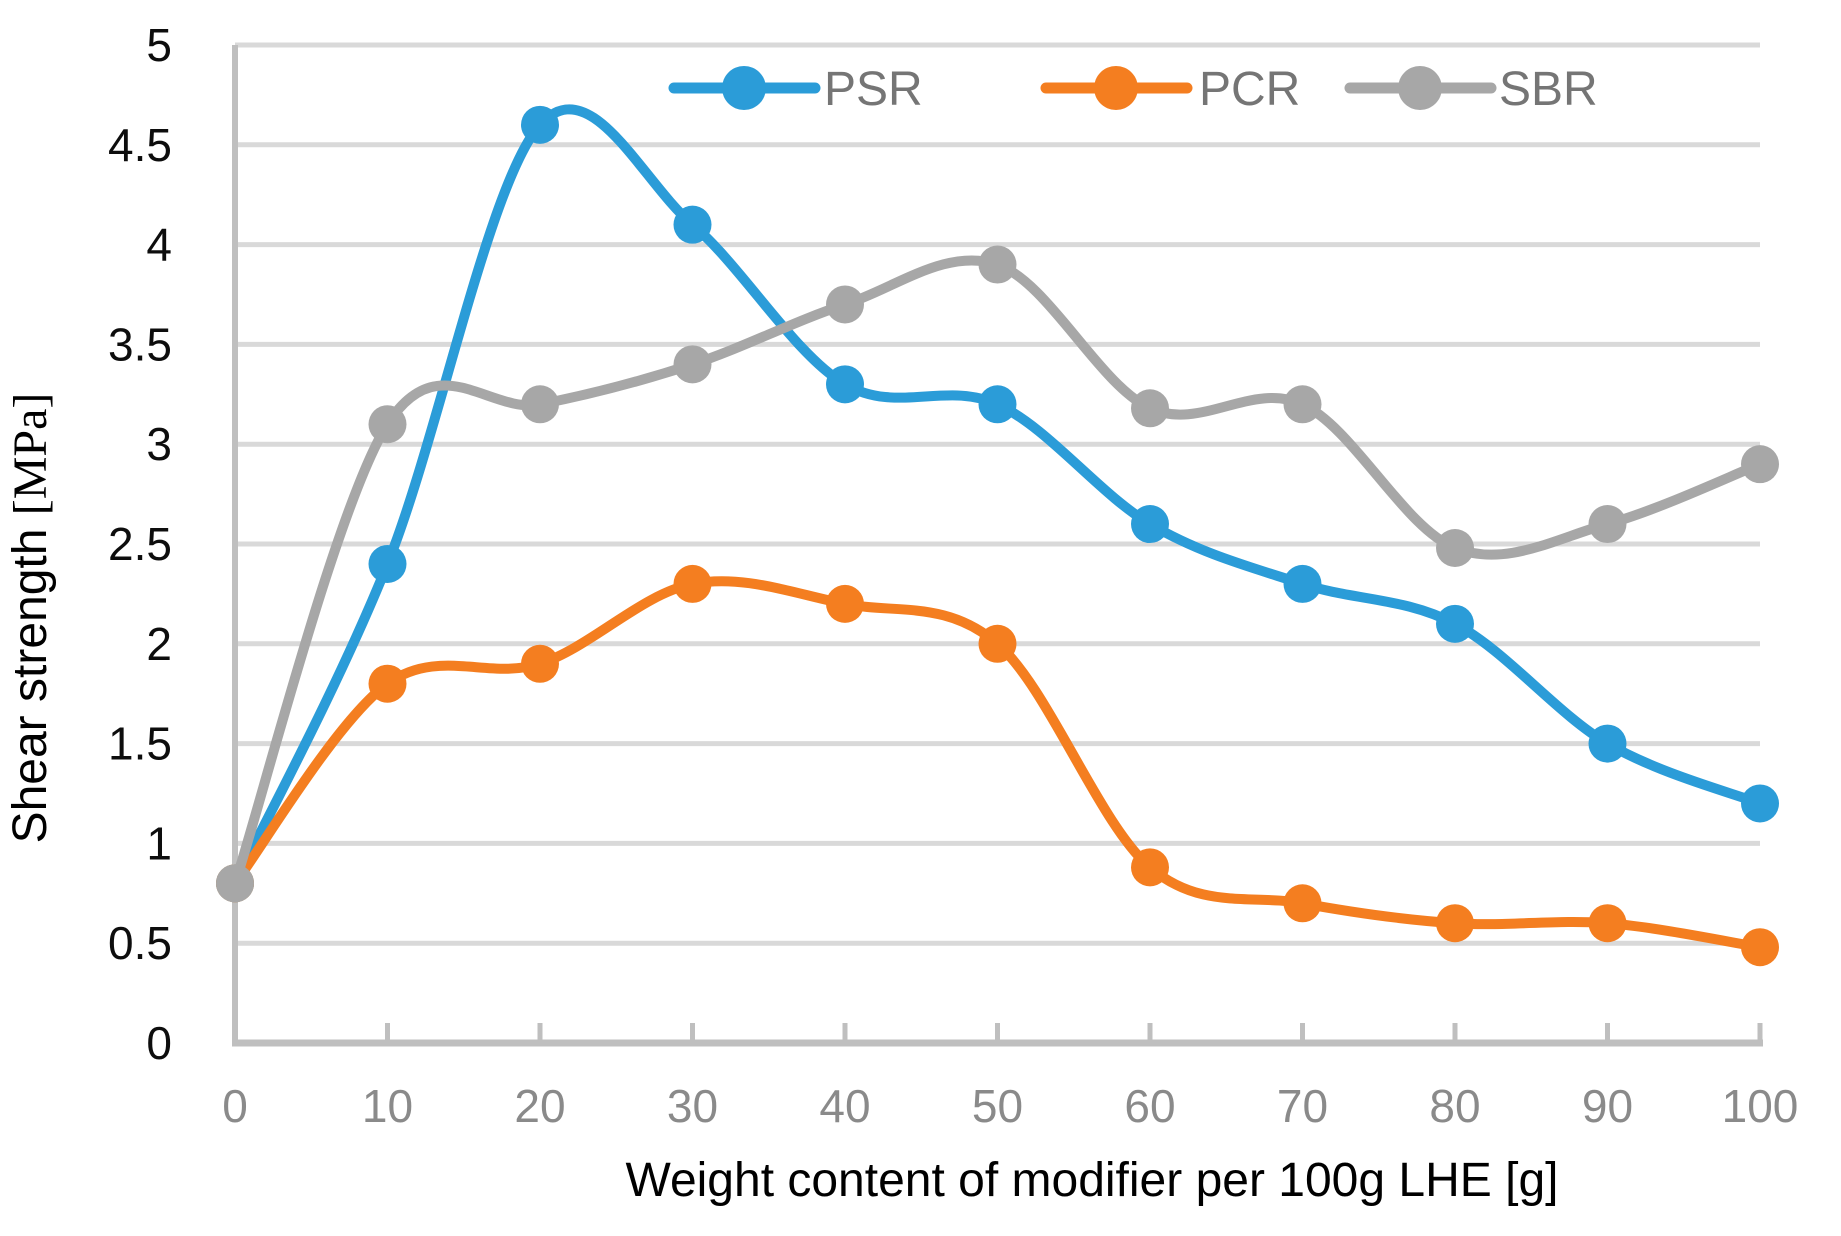  Describe the element at coordinates (997, 1106) in the screenshot. I see `x-tick-label: 50` at that location.